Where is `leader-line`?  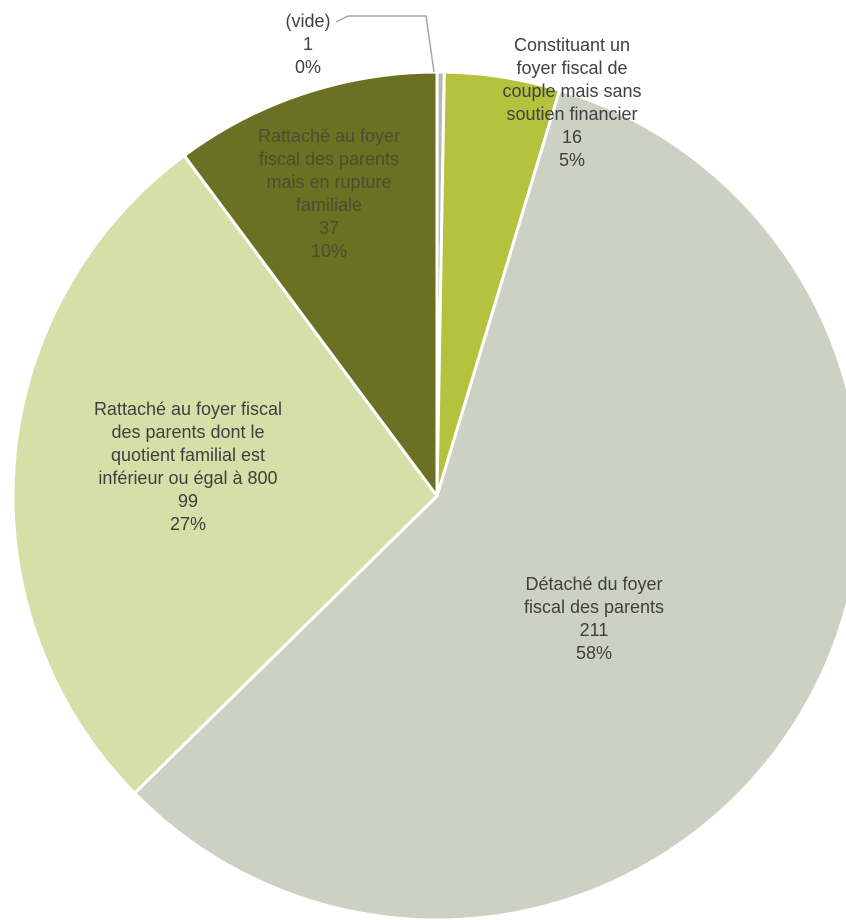
leader-line is located at coordinates (385, 44).